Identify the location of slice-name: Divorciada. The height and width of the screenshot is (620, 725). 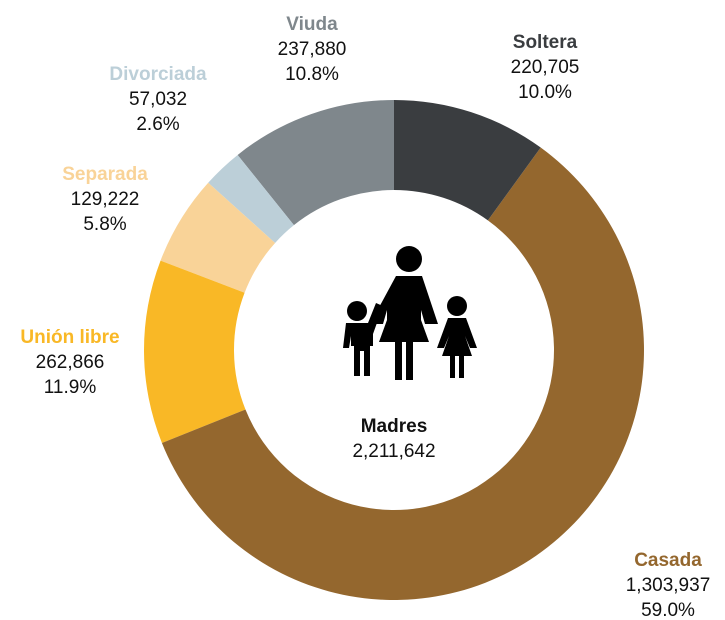
(158, 74).